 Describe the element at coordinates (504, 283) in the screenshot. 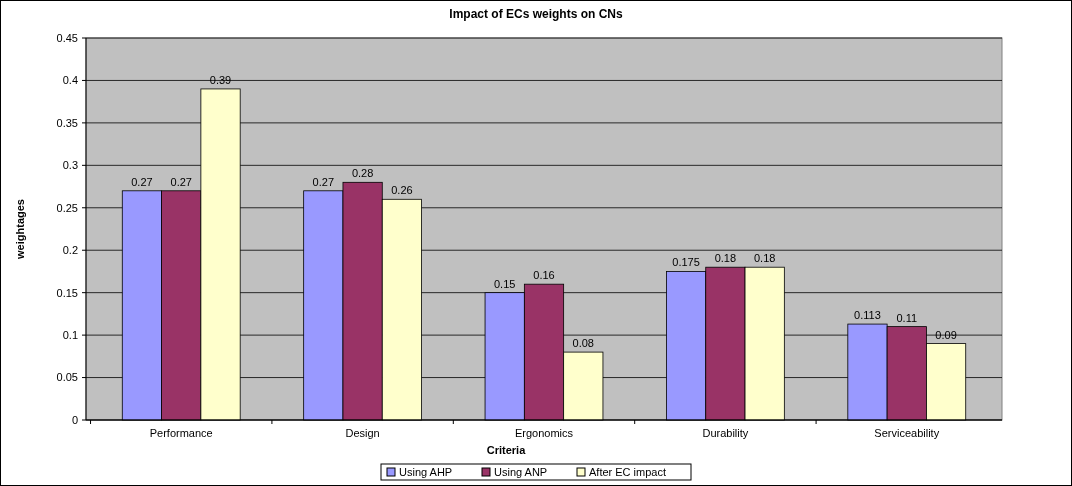

I see `data-label: 0.15` at that location.